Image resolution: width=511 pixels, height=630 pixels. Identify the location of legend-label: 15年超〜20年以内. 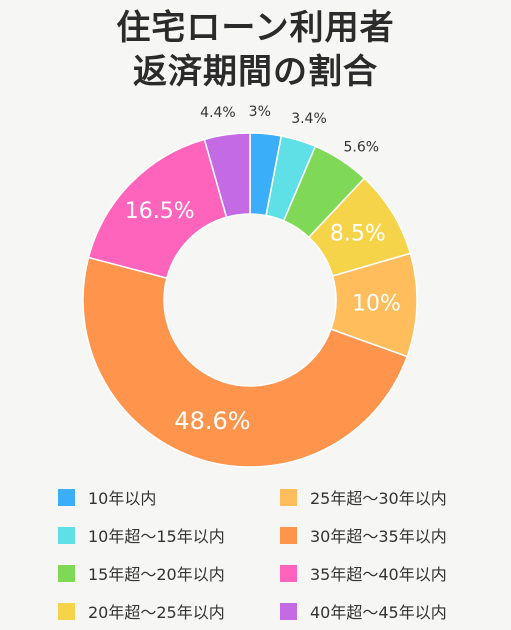
(156, 574).